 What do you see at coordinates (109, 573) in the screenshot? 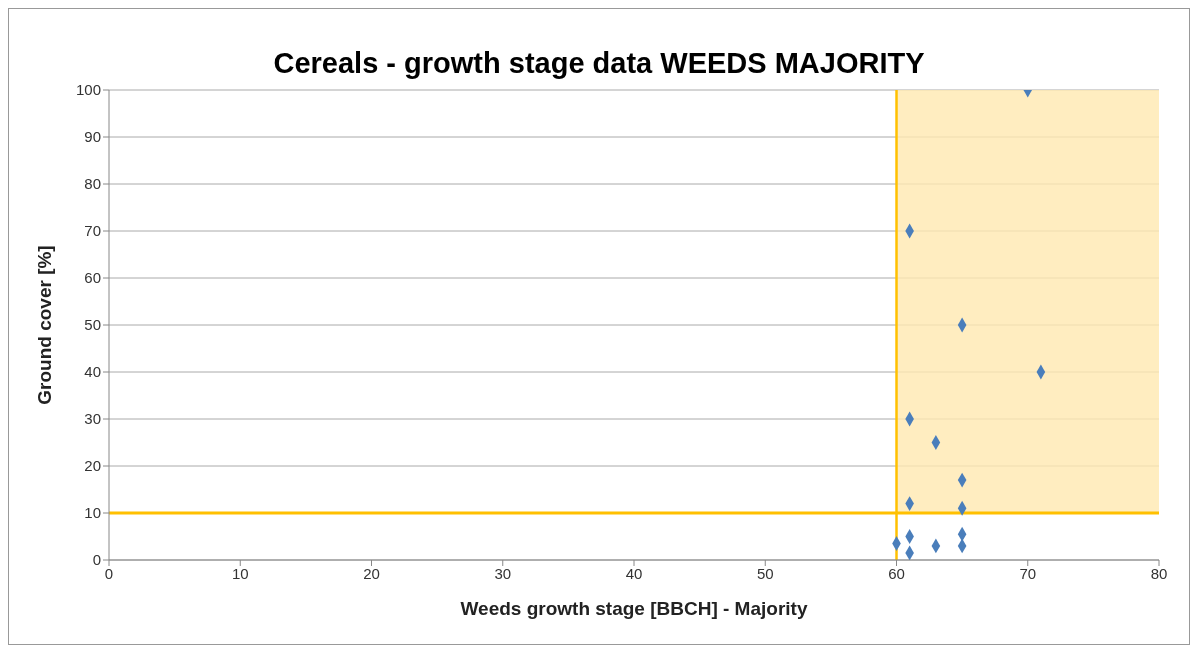
I see `x-tick-label: 0` at bounding box center [109, 573].